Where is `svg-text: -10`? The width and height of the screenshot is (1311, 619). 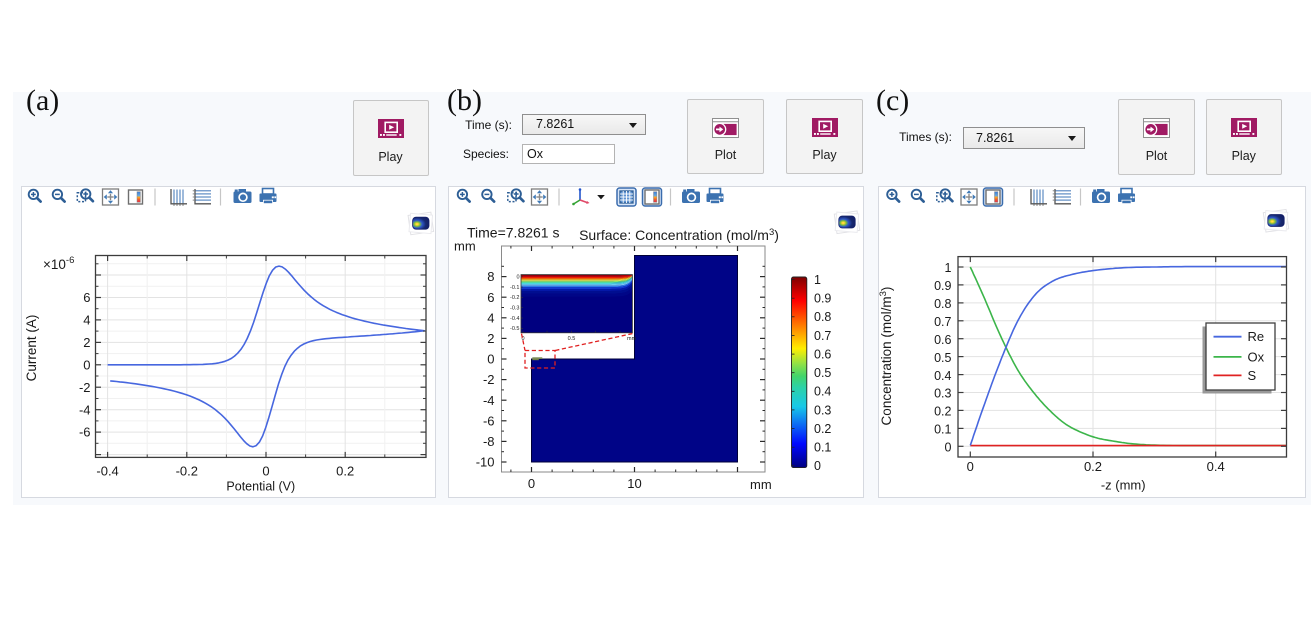 svg-text: -10 is located at coordinates (485, 462).